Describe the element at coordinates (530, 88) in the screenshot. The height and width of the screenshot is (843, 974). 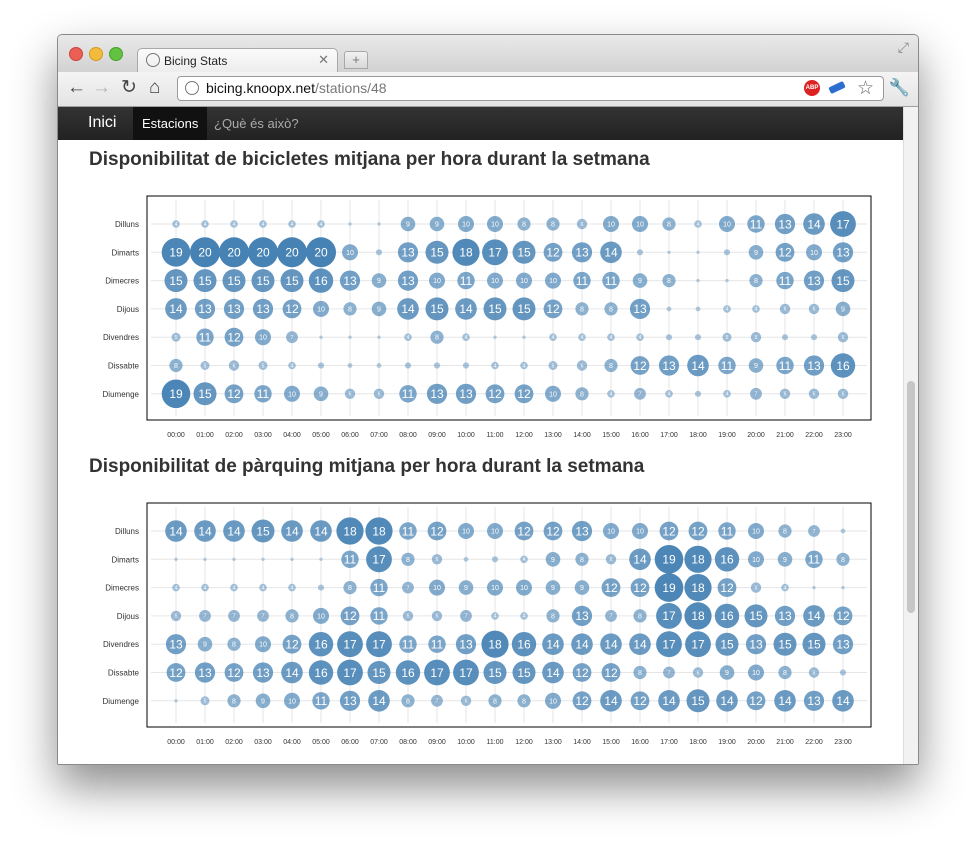
I see `address-bar: bicing.knoopx.net/stations/48 ABP ☆` at that location.